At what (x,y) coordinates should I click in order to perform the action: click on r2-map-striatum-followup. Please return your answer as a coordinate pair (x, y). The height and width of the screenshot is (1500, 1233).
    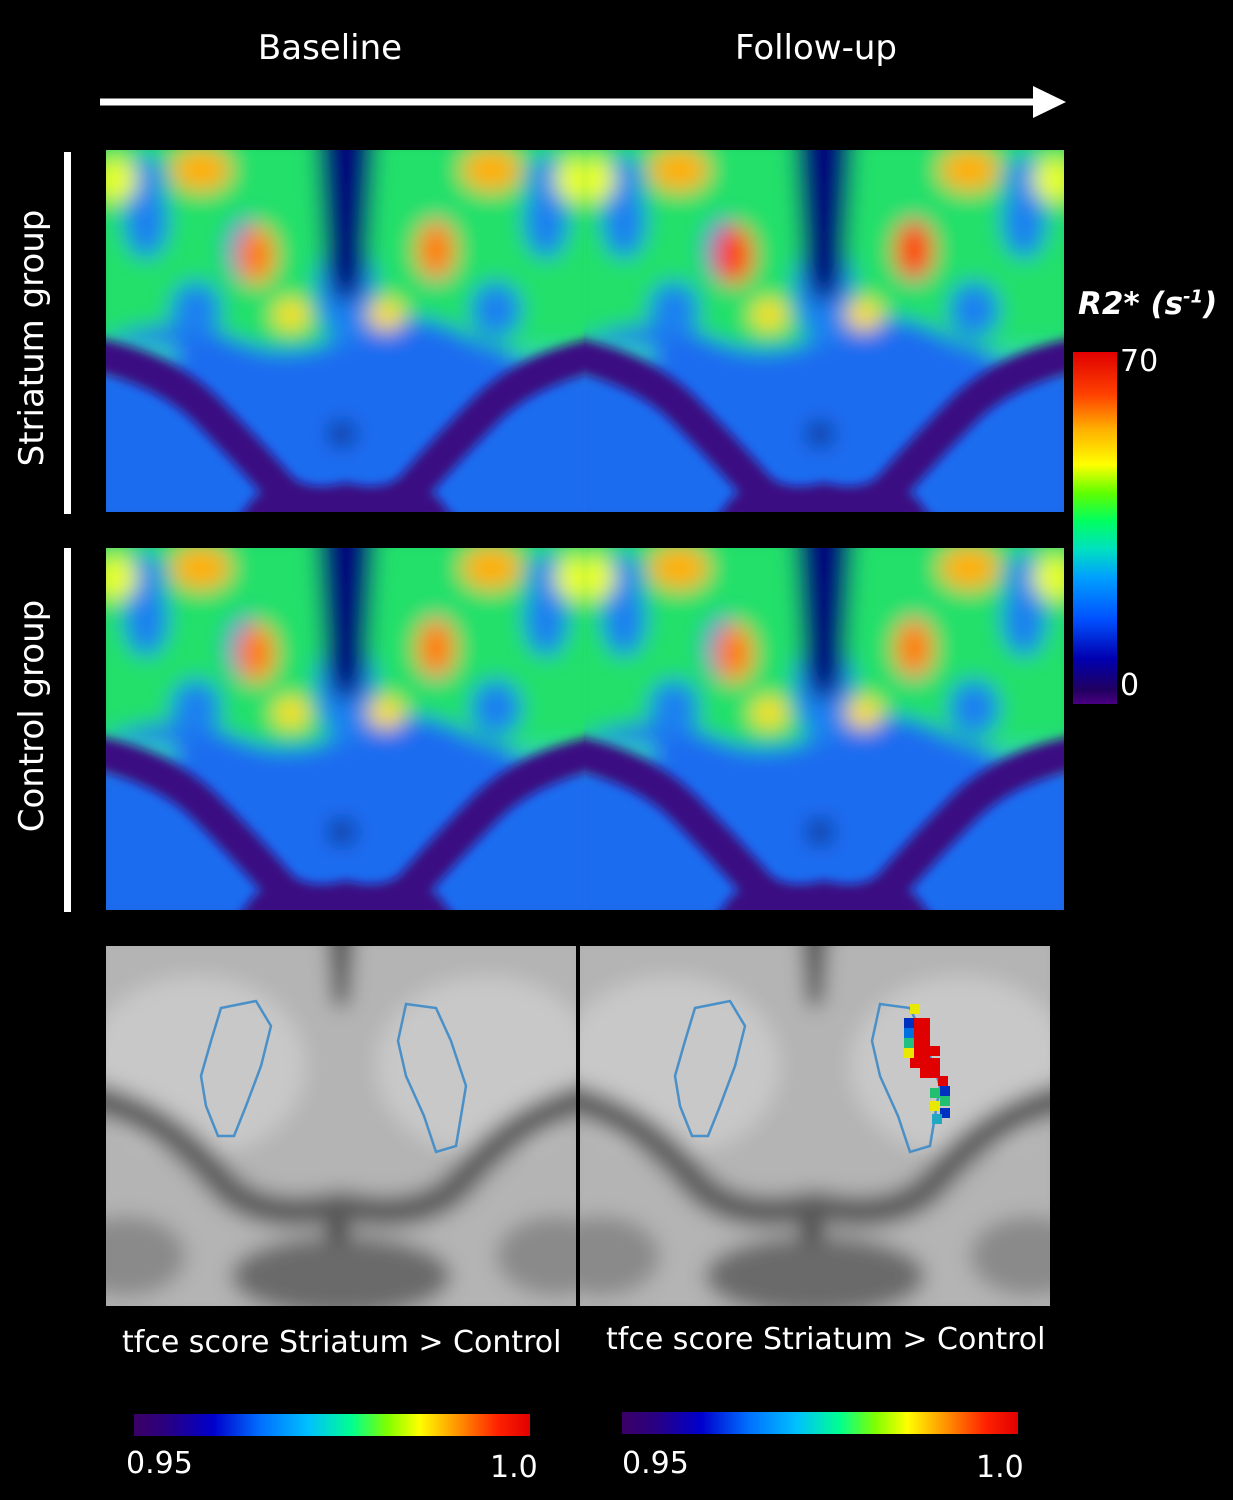
    Looking at the image, I should click on (824, 331).